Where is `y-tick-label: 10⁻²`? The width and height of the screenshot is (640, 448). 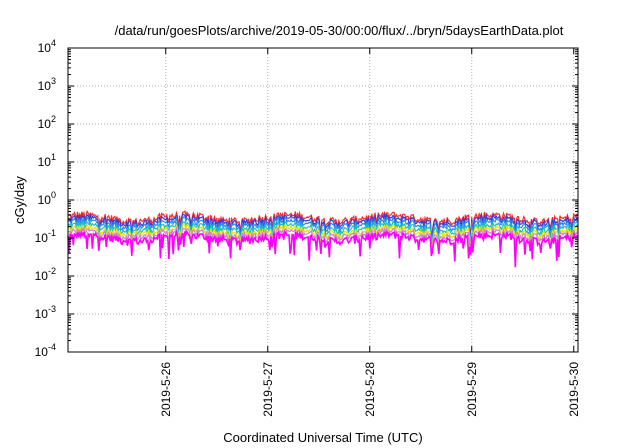
y-tick-label: 10⁻² is located at coordinates (45, 274).